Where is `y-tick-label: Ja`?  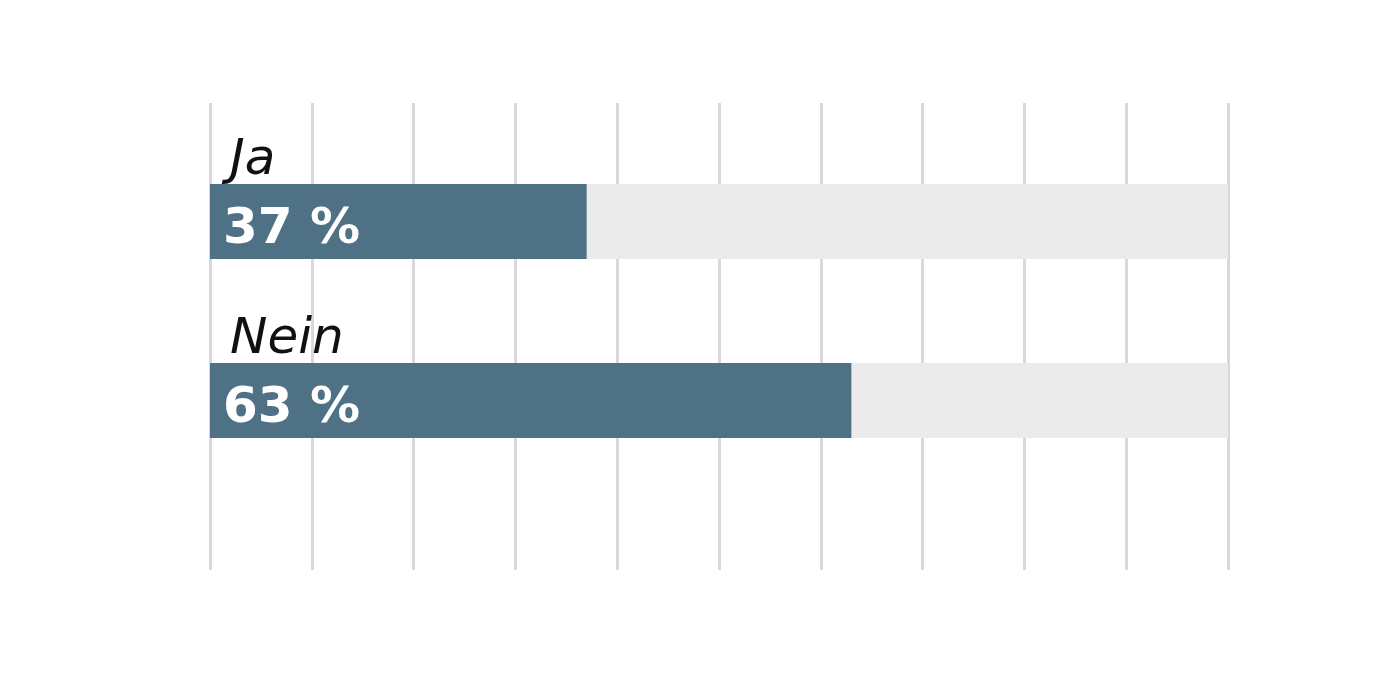
y-tick-label: Ja is located at coordinates (248, 156).